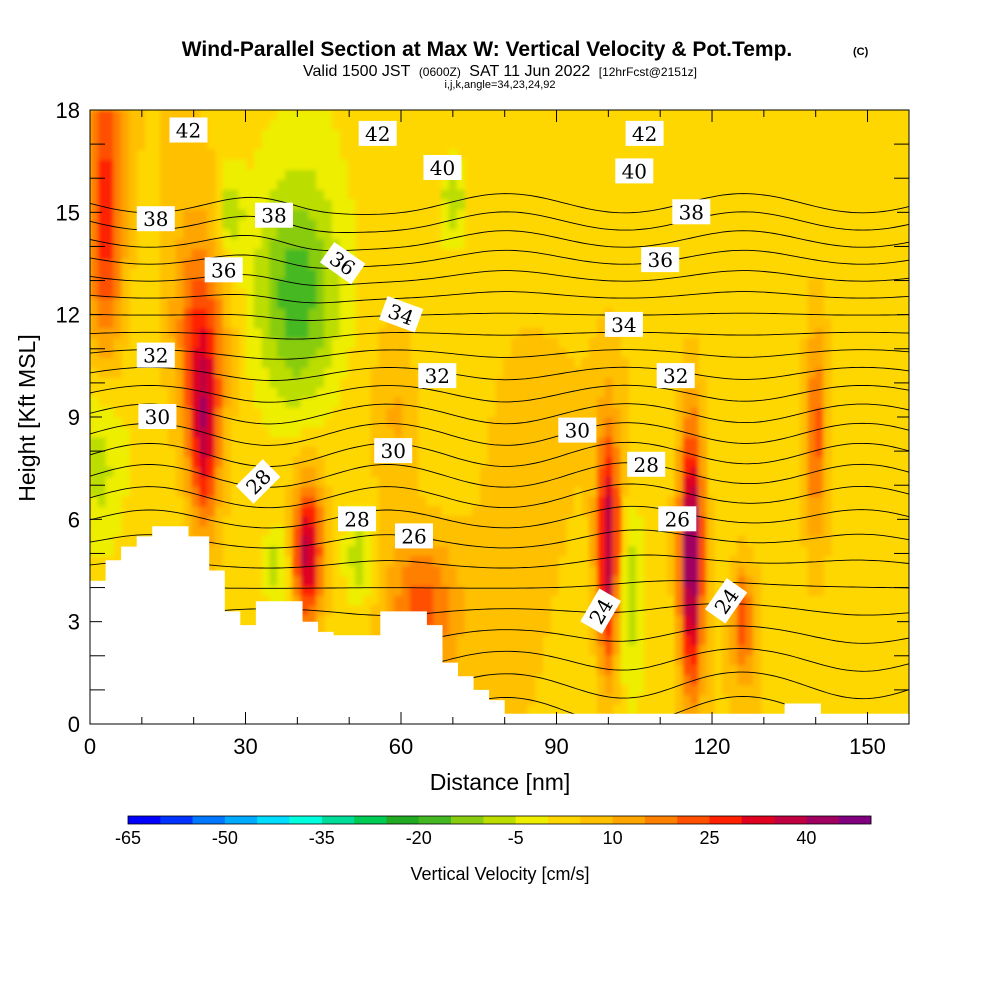  What do you see at coordinates (577, 430) in the screenshot?
I see `theta-contour-label: 30` at bounding box center [577, 430].